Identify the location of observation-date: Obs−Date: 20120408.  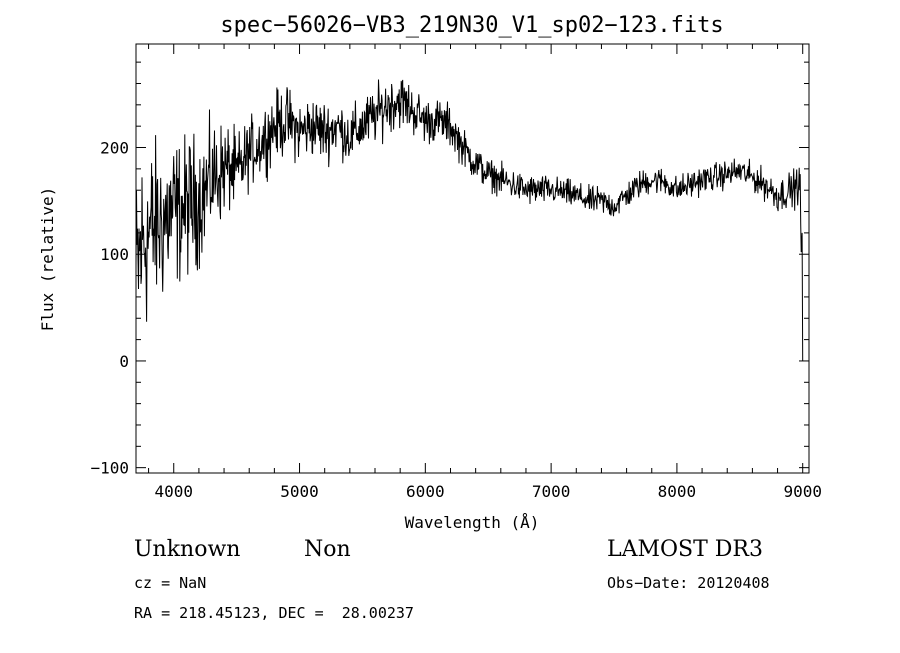
(688, 583).